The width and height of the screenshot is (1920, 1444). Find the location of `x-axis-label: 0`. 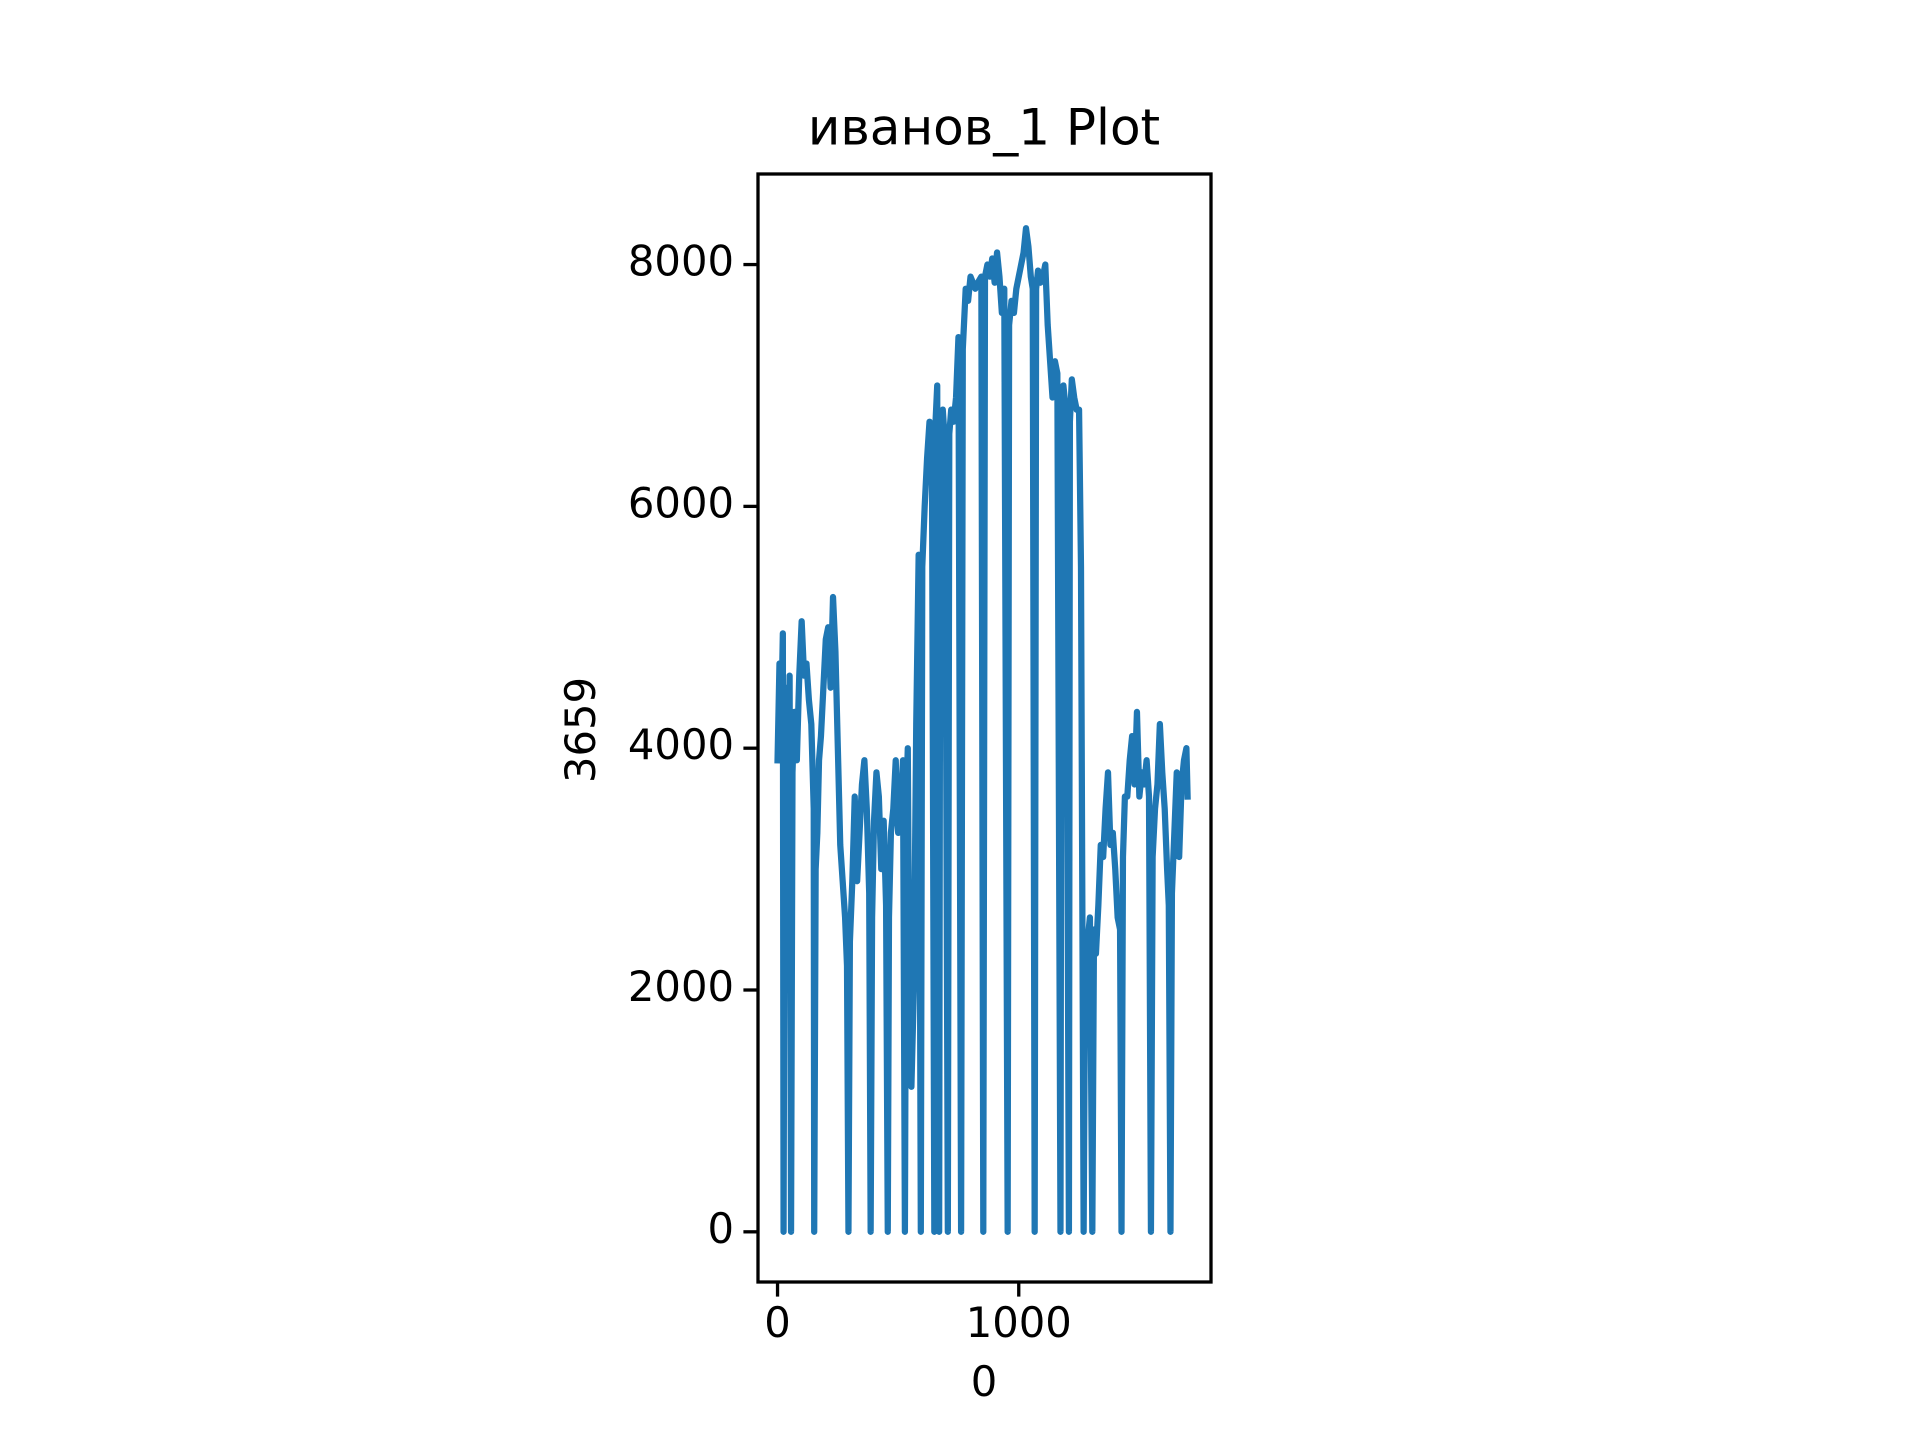

x-axis-label: 0 is located at coordinates (984, 1381).